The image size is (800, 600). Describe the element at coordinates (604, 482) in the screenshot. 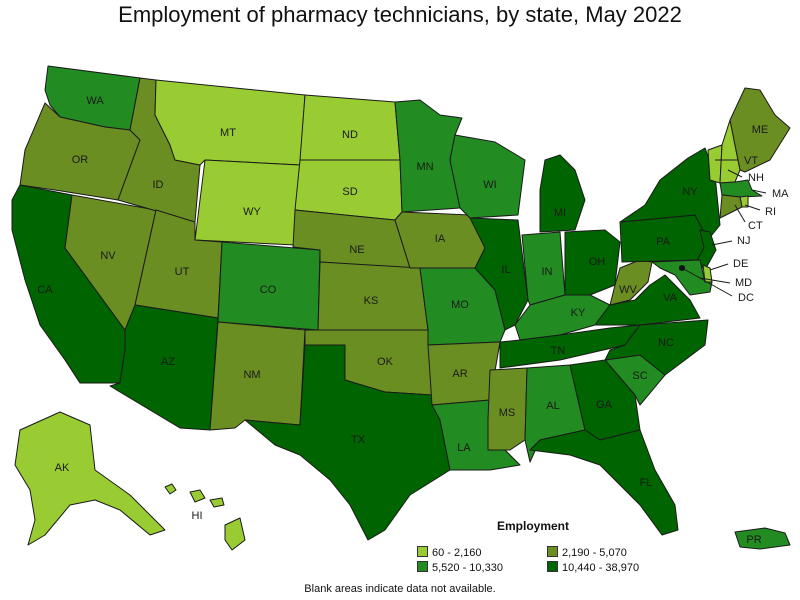

I see `state-fl` at that location.